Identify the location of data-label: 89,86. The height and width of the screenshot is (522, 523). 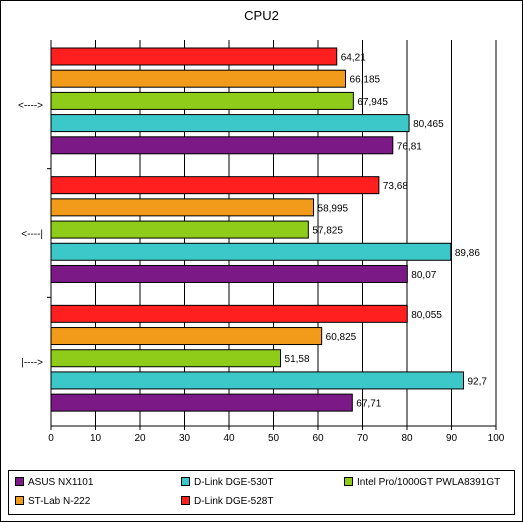
(467, 253).